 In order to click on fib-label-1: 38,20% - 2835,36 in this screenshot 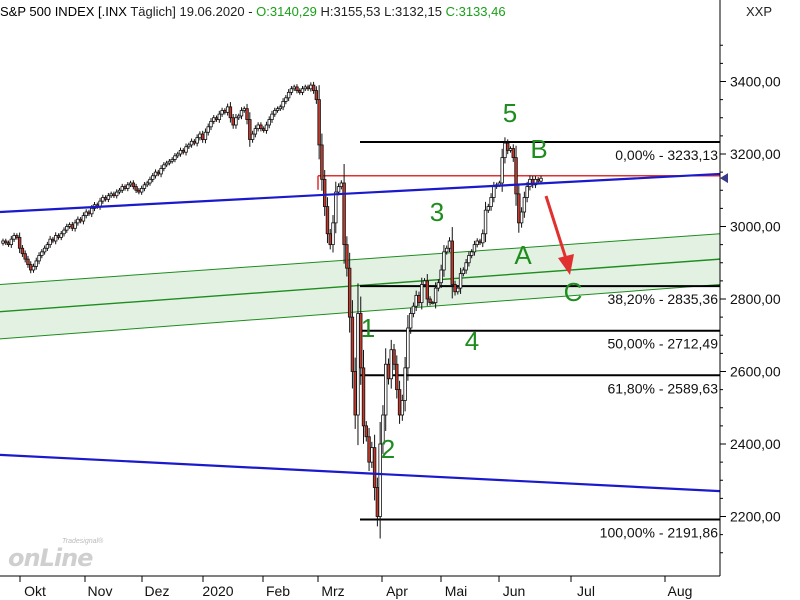, I will do `click(662, 299)`.